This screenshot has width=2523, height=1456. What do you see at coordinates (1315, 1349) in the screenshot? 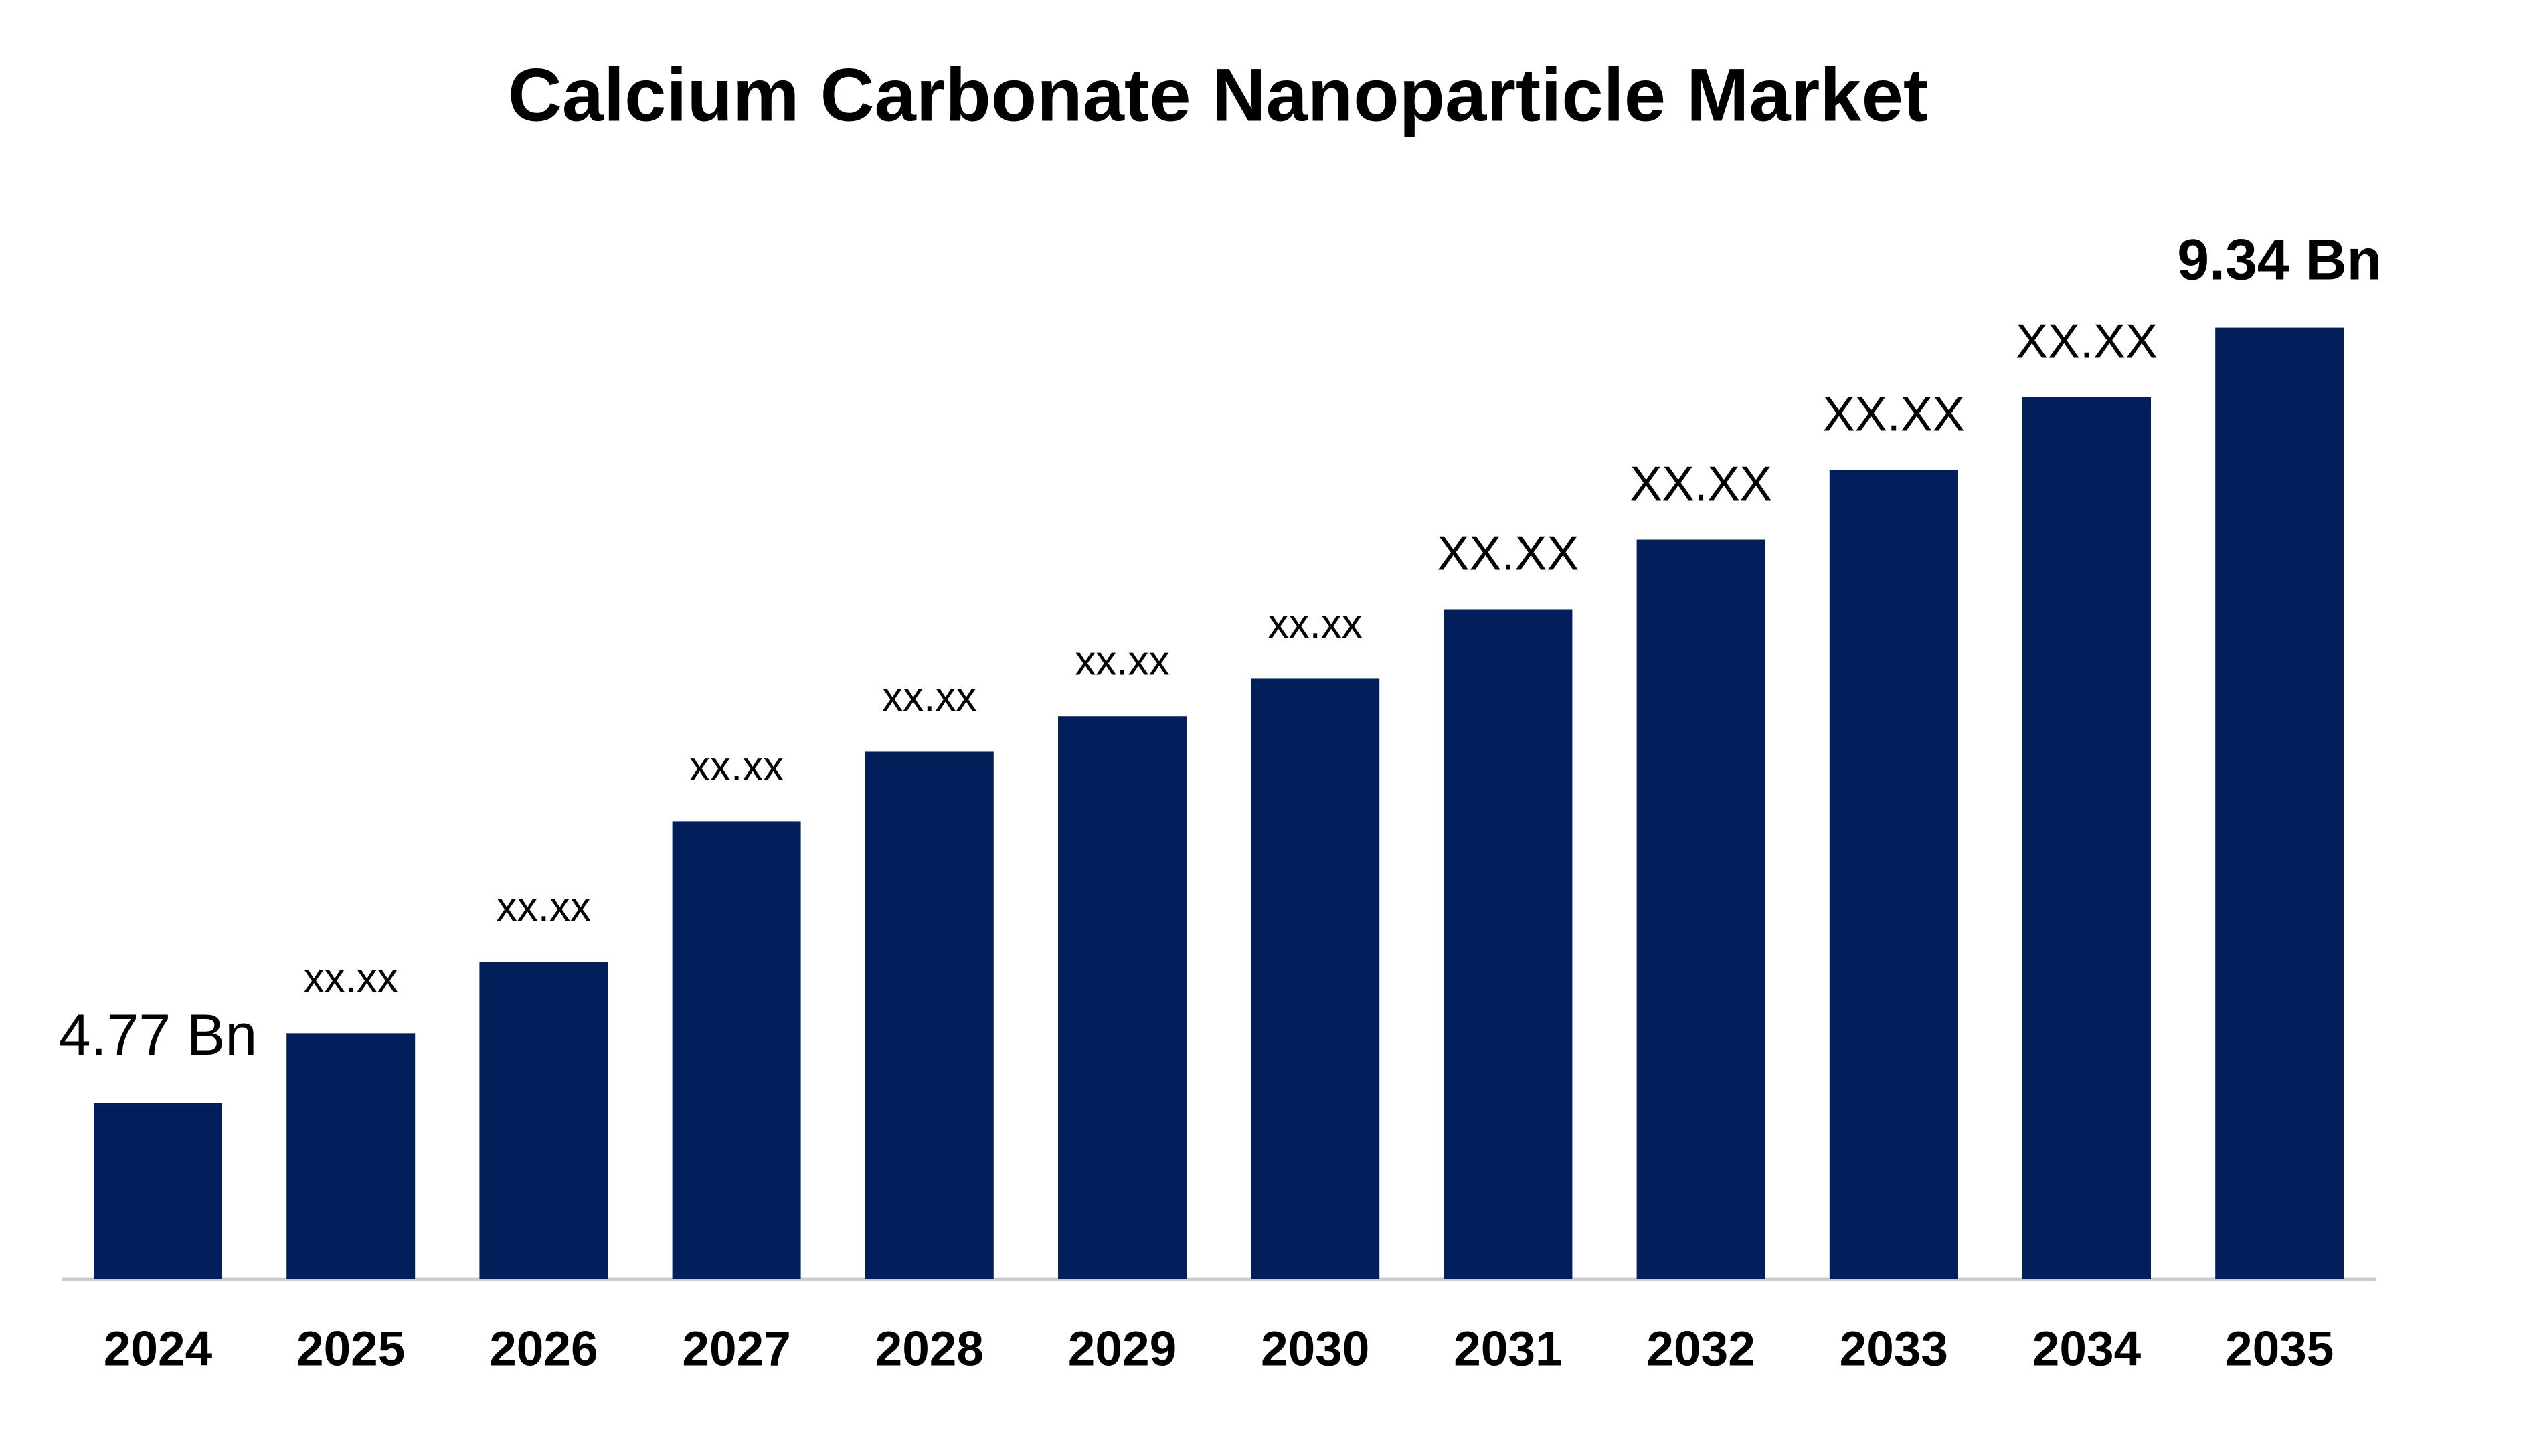
I see `x-tick-label: 2030` at bounding box center [1315, 1349].